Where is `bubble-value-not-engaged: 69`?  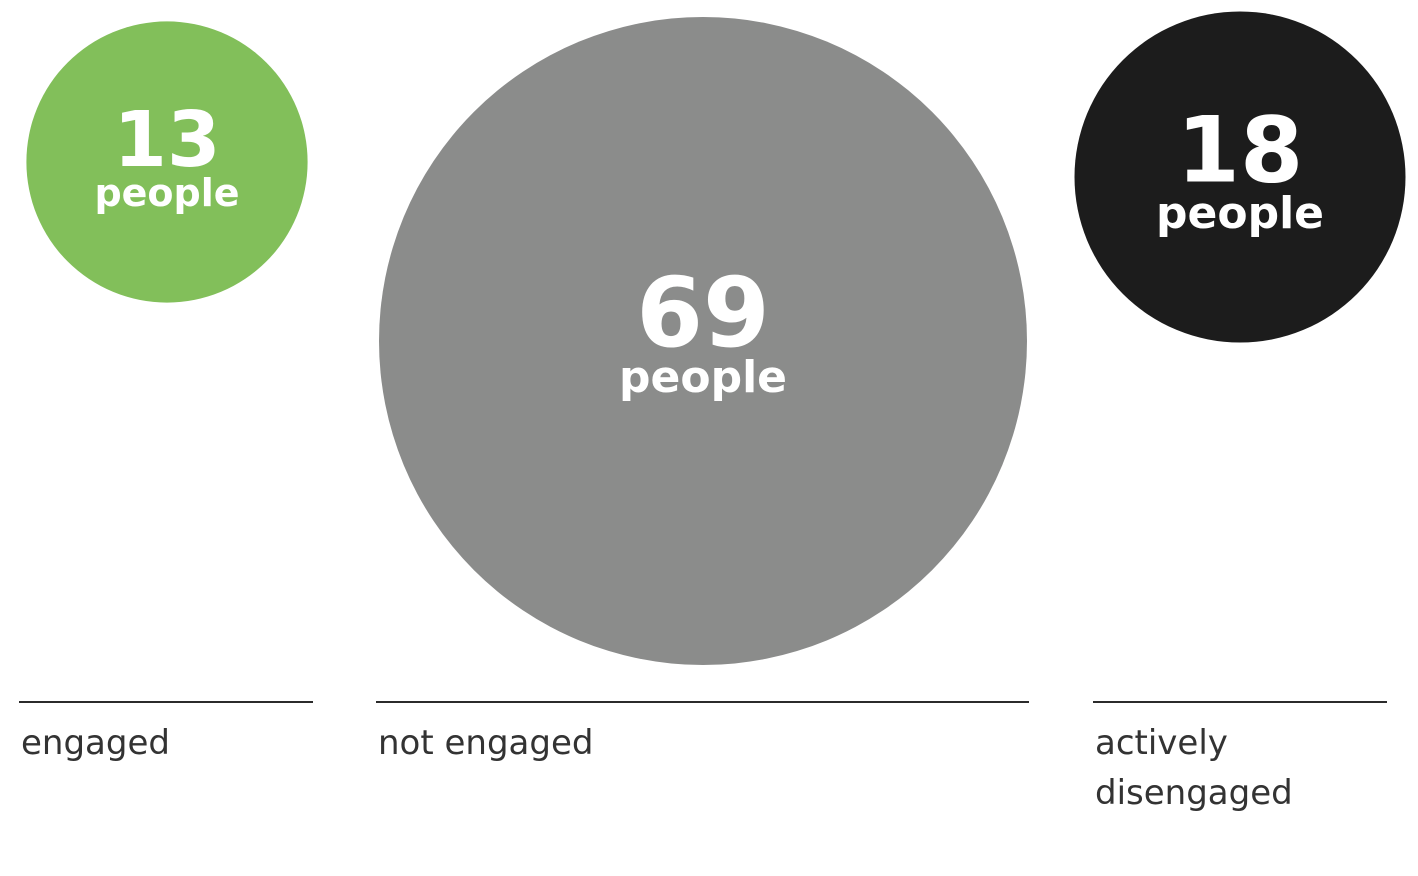 bubble-value-not-engaged: 69 is located at coordinates (703, 313).